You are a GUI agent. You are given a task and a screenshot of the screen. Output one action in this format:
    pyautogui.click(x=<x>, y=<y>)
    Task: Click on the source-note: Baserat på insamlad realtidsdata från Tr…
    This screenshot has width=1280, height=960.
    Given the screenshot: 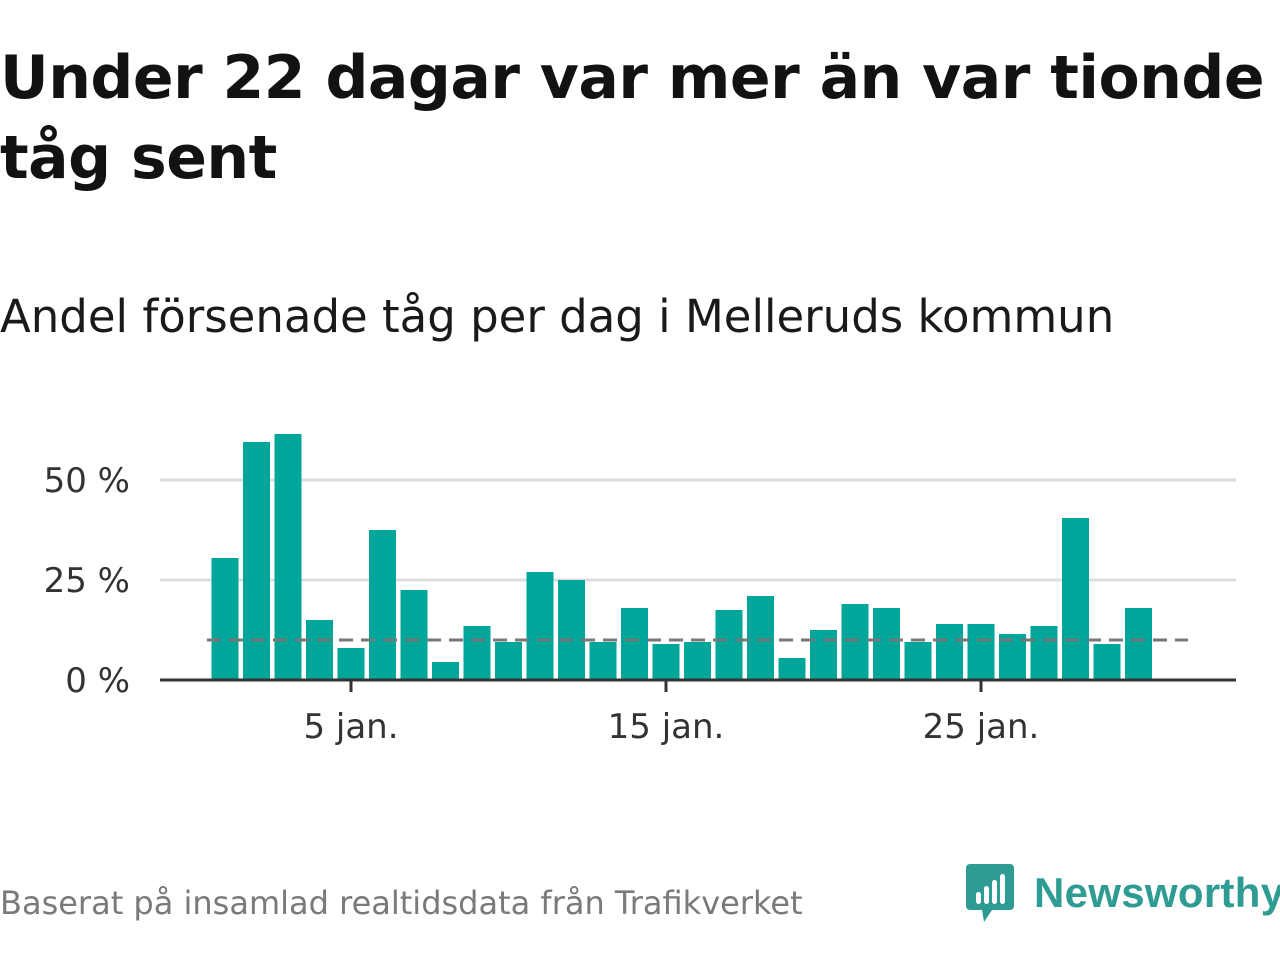 What is the action you would take?
    pyautogui.click(x=401, y=903)
    